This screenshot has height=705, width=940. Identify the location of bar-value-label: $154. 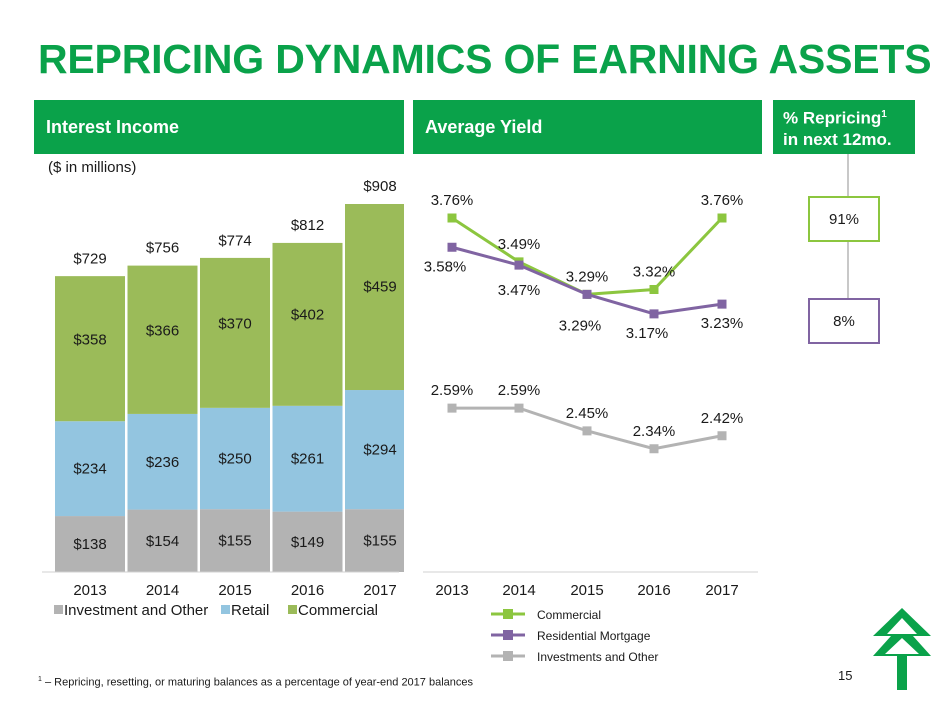
(162, 541).